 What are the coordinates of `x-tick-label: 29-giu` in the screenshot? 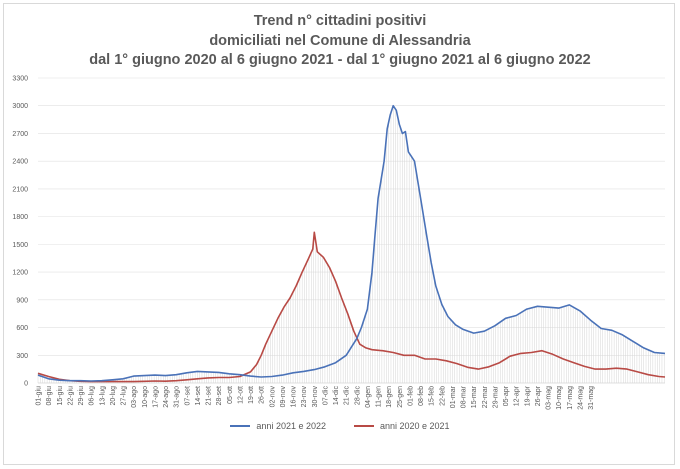 It's located at (81, 396).